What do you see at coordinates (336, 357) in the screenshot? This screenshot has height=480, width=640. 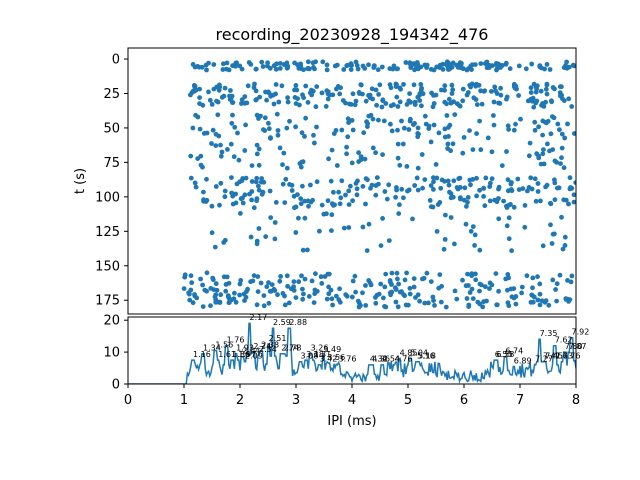 I see `peak-label: 3.56` at bounding box center [336, 357].